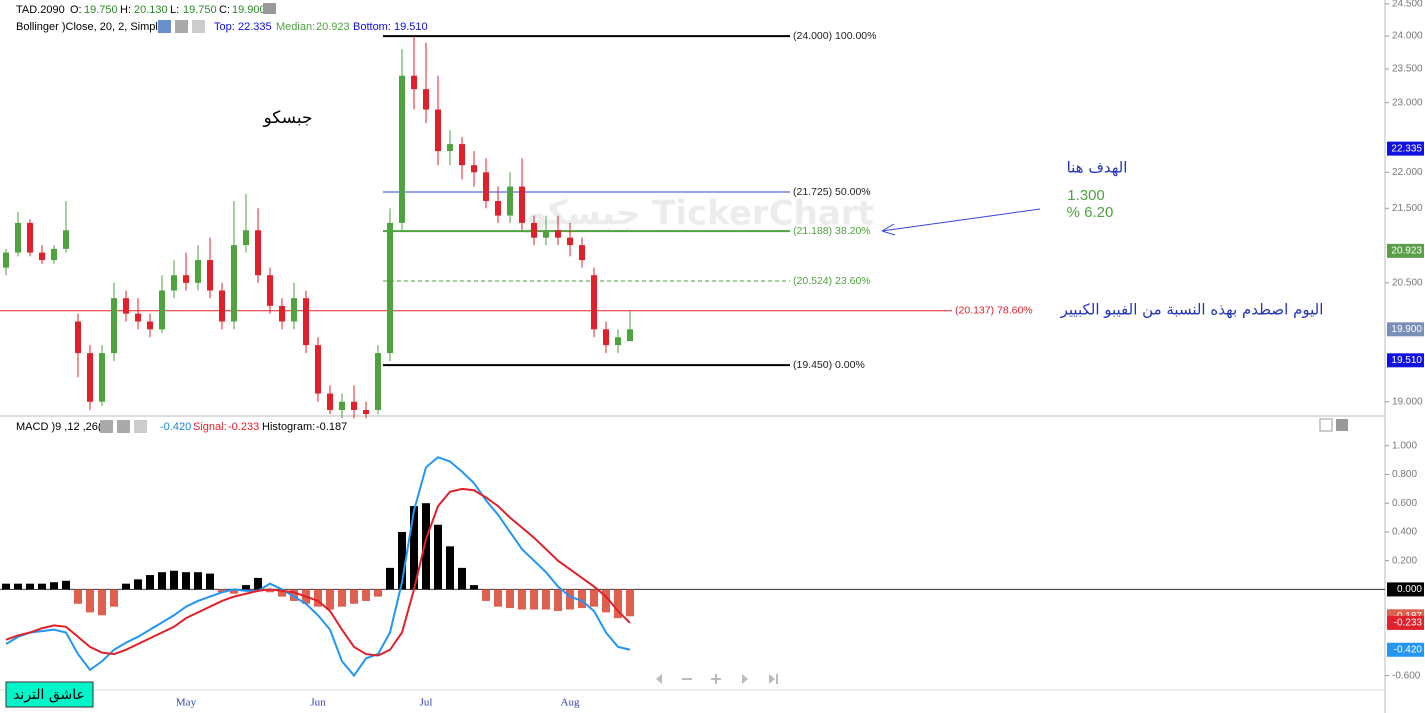 This screenshot has height=713, width=1425. What do you see at coordinates (1408, 649) in the screenshot?
I see `value-badge-label: -0.420` at bounding box center [1408, 649].